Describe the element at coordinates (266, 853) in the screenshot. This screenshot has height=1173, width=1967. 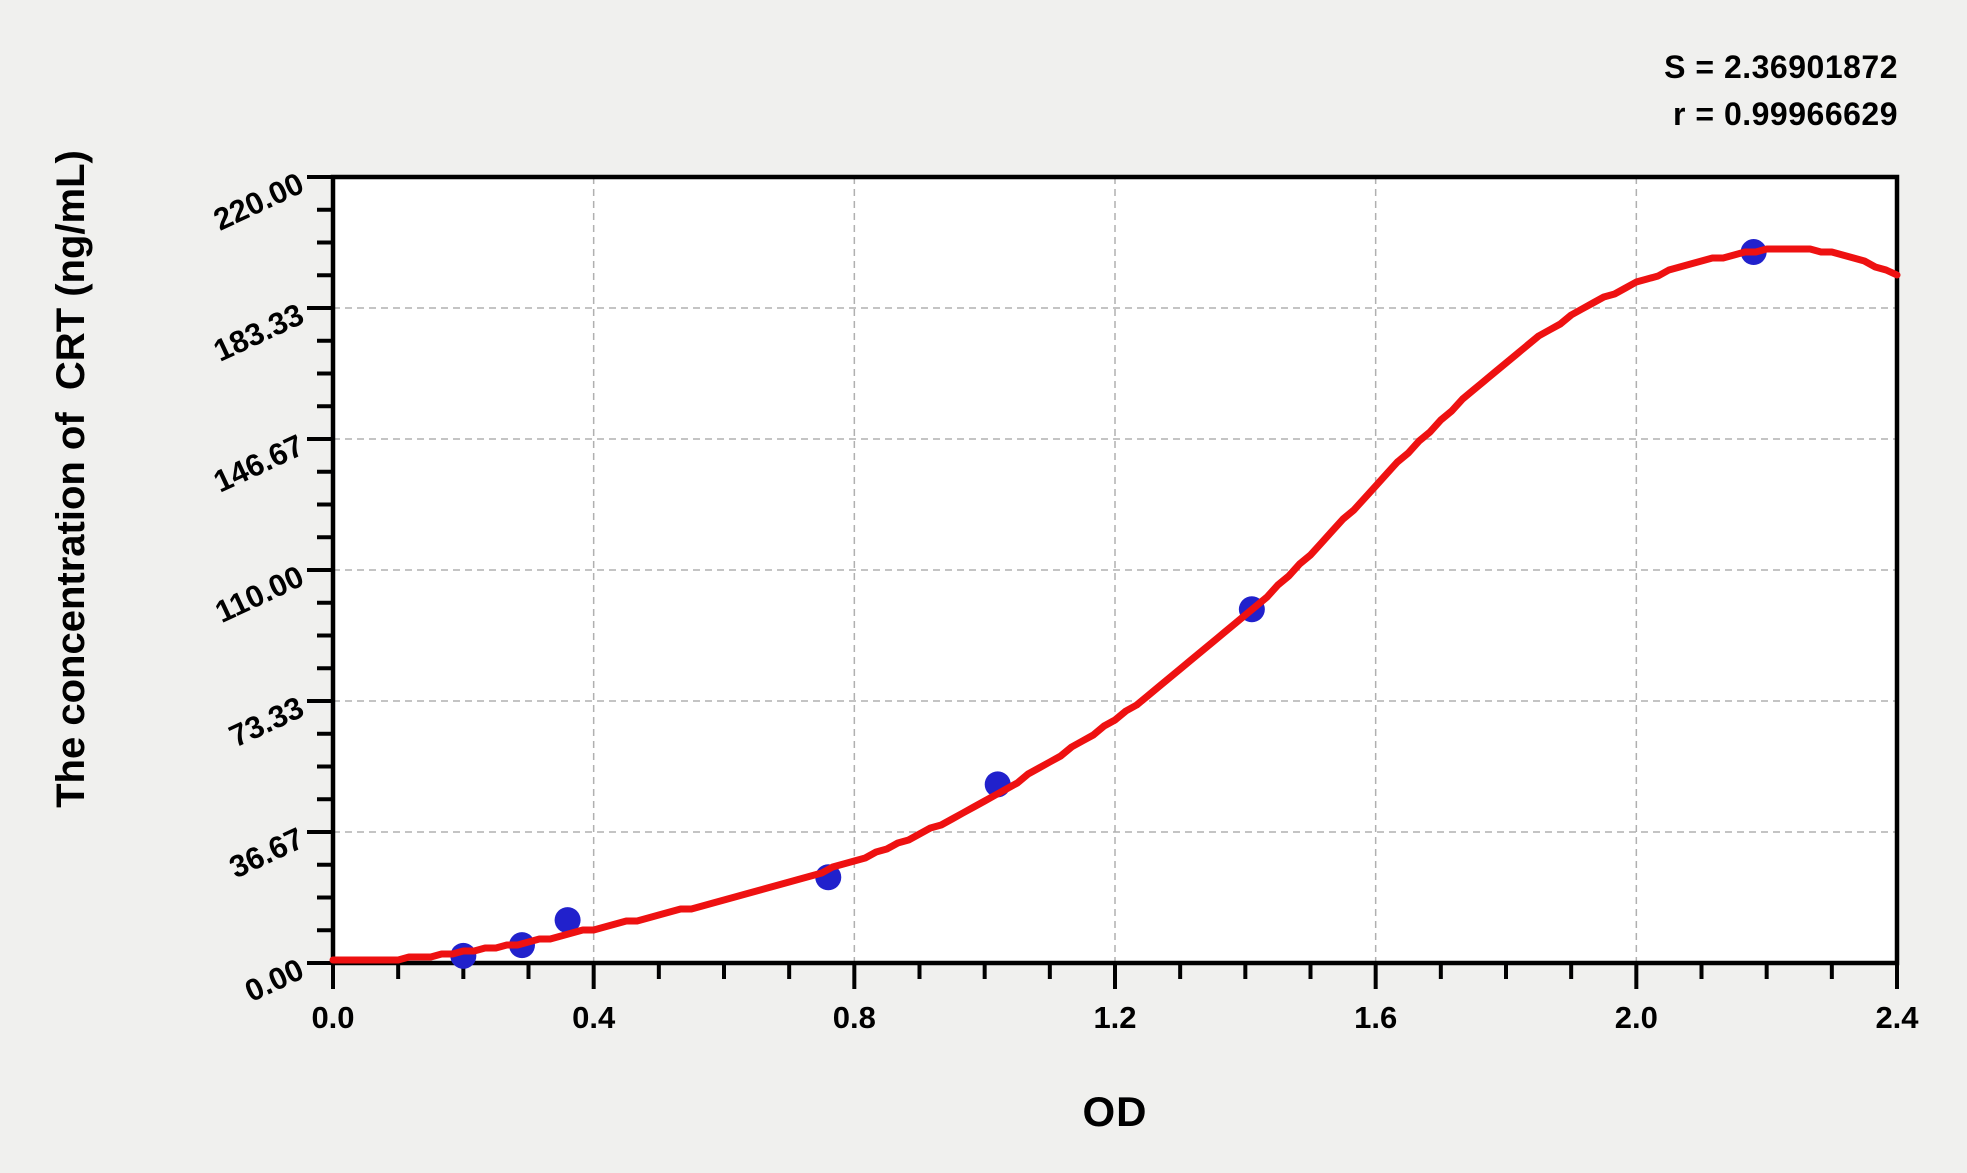
I see `y-tick-label: 36.67` at that location.